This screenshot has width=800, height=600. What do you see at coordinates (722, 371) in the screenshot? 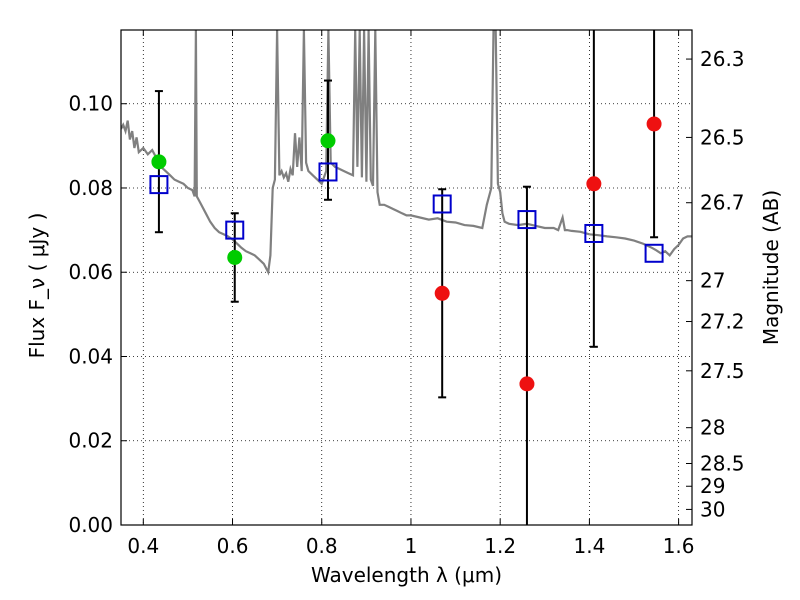
I see `right-tick-label: 27.5` at bounding box center [722, 371].